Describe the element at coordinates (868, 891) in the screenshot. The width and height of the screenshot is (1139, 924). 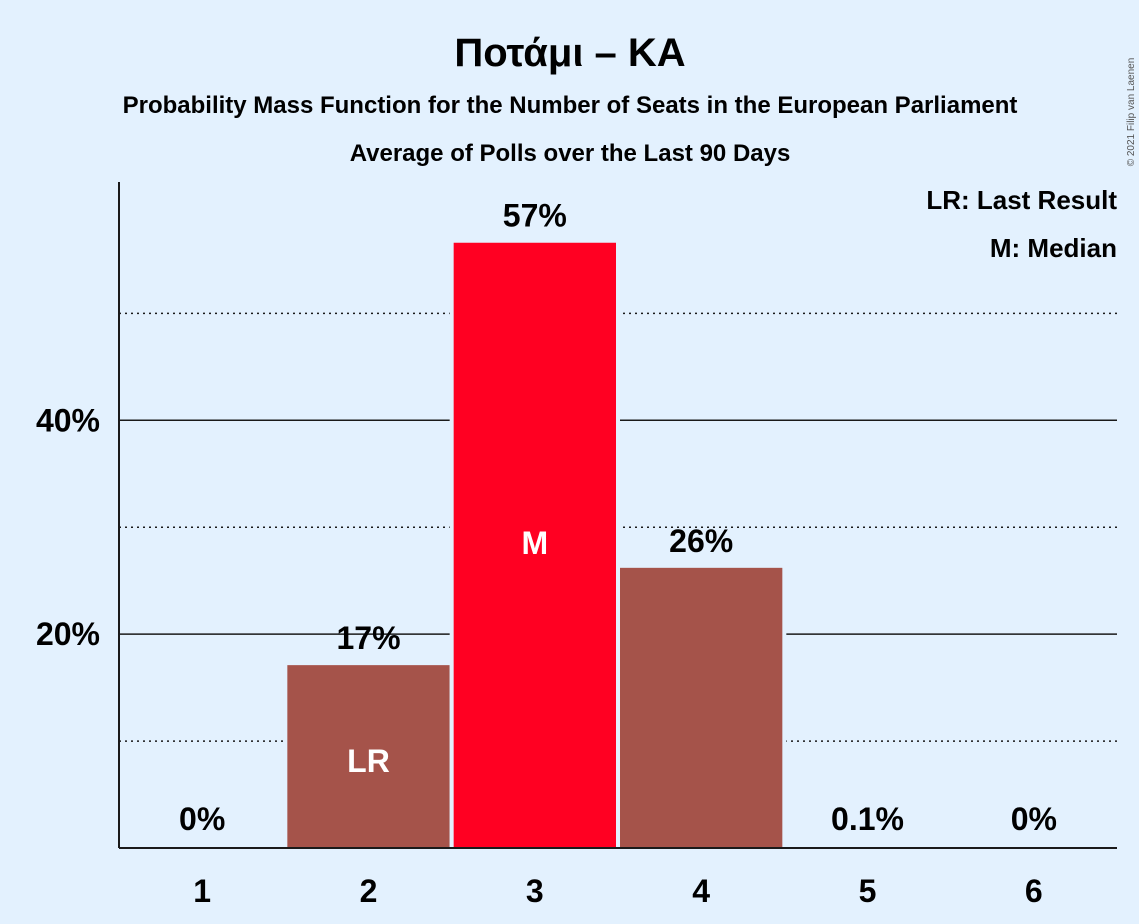
I see `x-tick-label: 5` at that location.